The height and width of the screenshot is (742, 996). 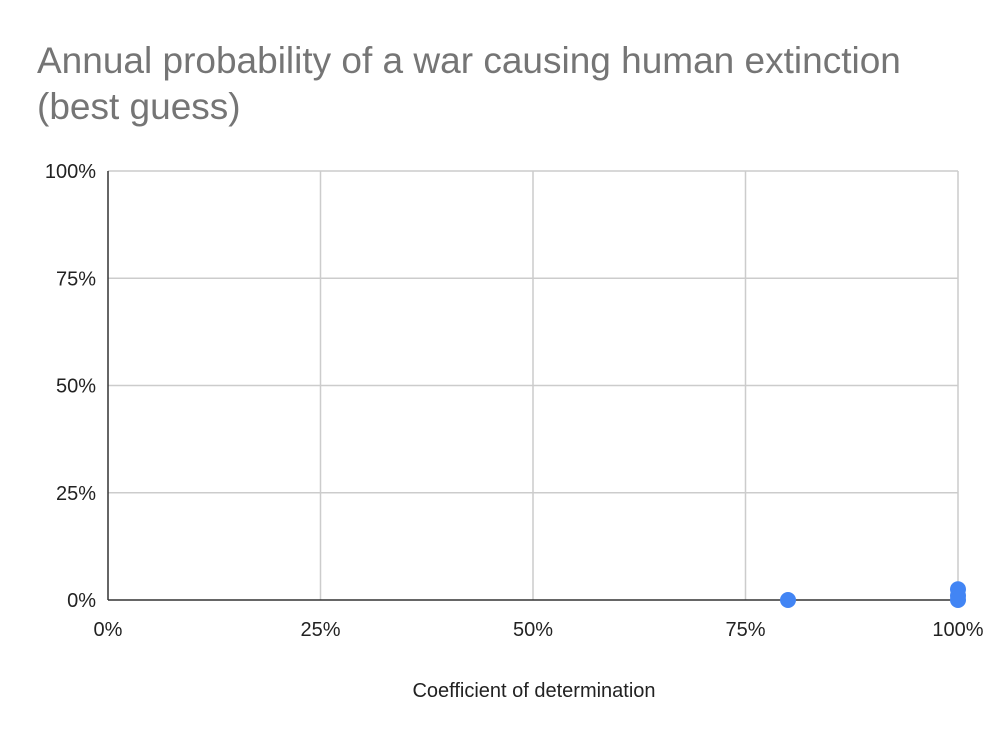 I want to click on x-tick-labels: 0% 25% 50% 75% 100%, so click(x=539, y=630).